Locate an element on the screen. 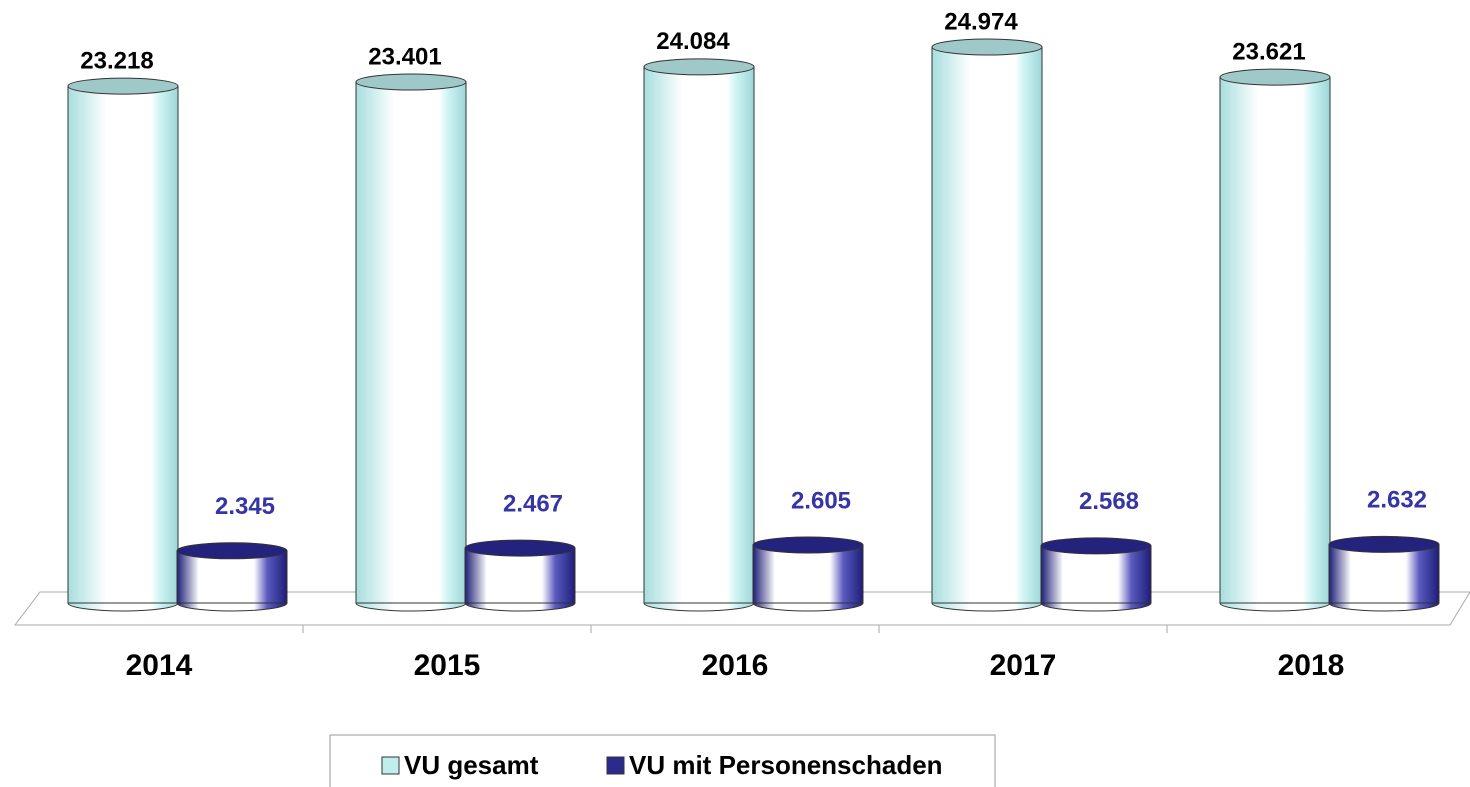 The width and height of the screenshot is (1470, 787). x-tick-label: 2014 is located at coordinates (159, 665).